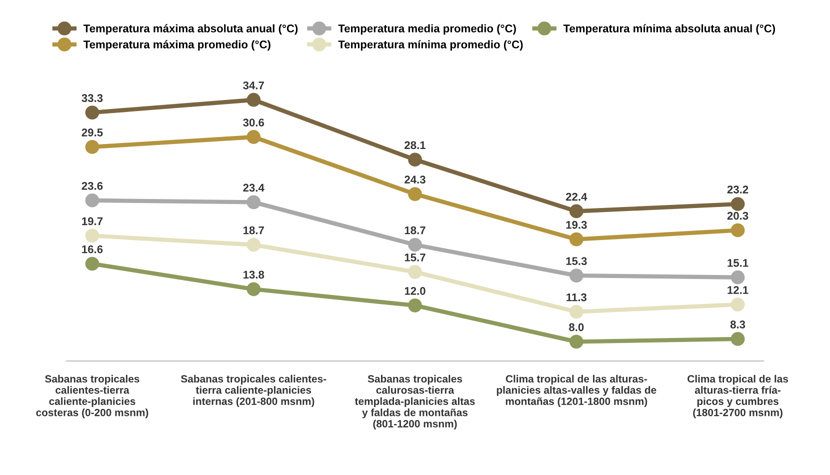 The height and width of the screenshot is (475, 830). I want to click on data-label: 22.4, so click(577, 196).